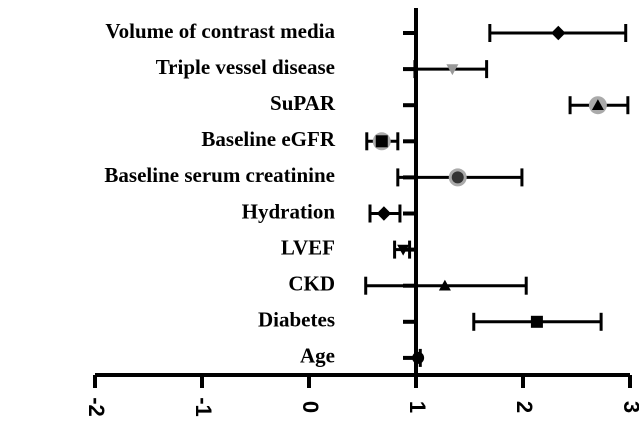  What do you see at coordinates (203, 407) in the screenshot?
I see `x-tick-label: -1` at bounding box center [203, 407].